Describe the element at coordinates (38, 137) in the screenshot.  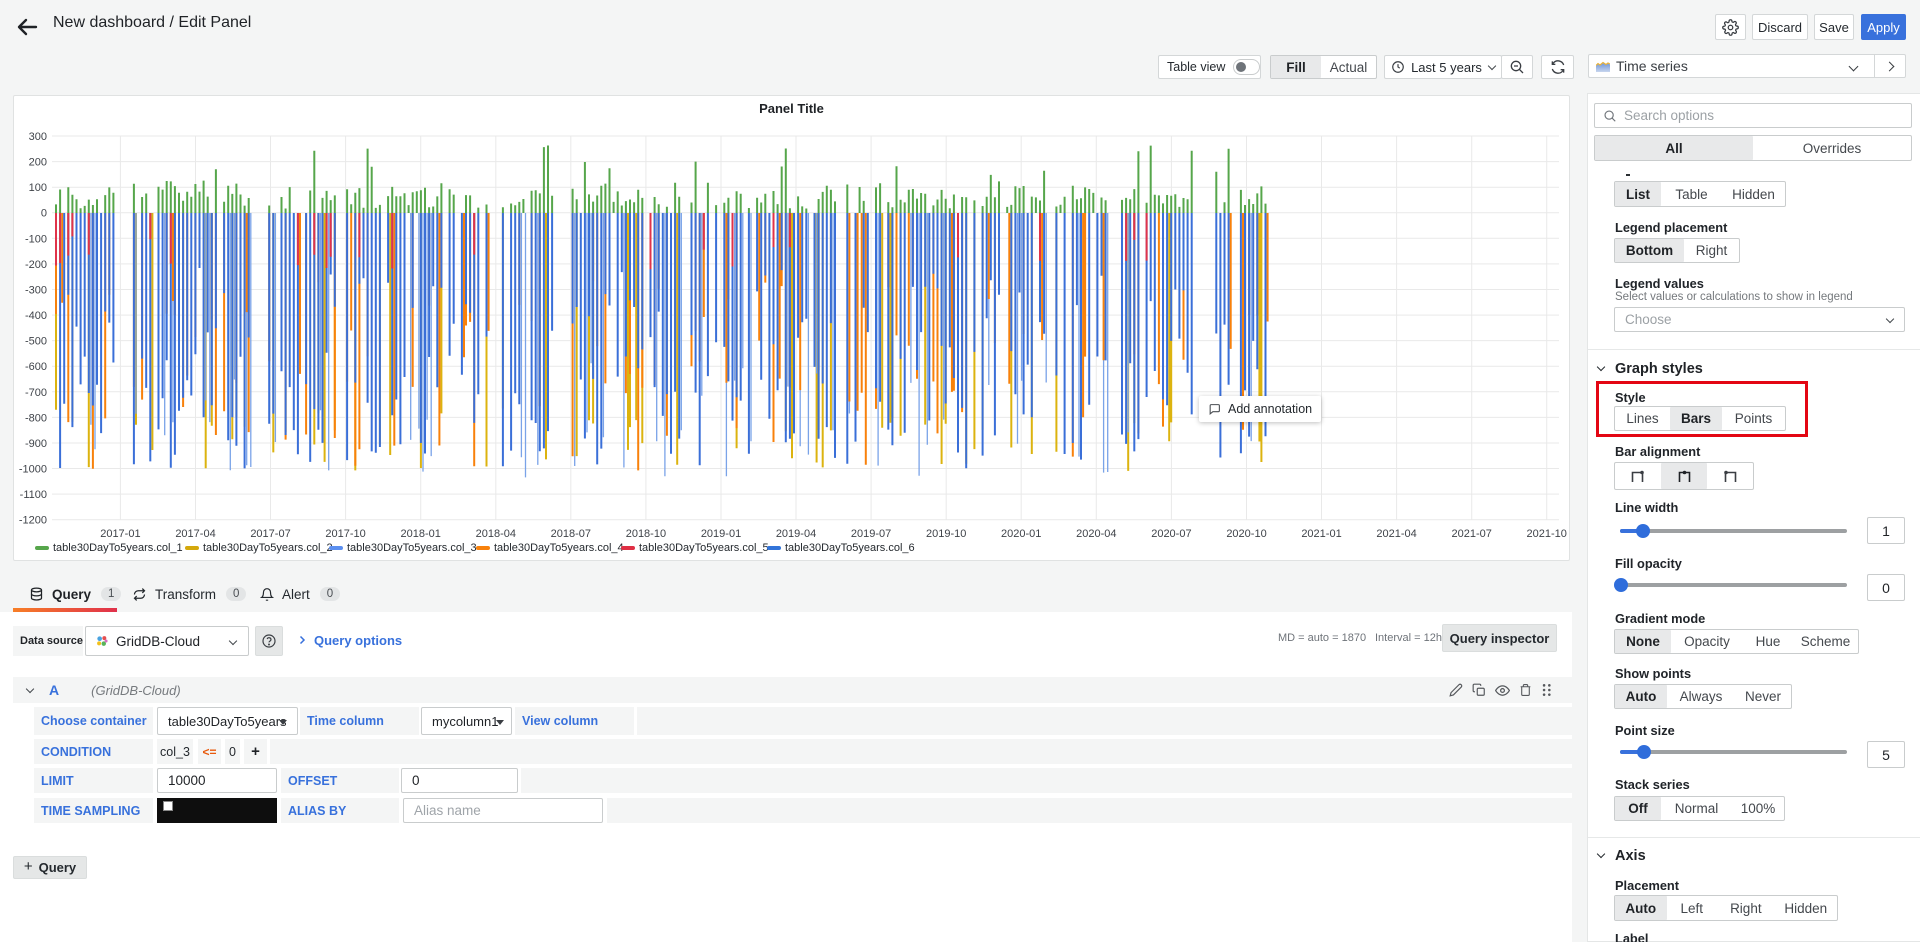
I see `svg-text: 300` at that location.